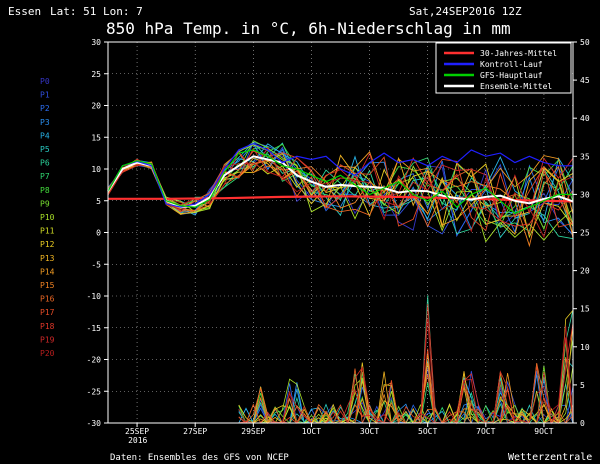 This screenshot has height=464, width=600. I want to click on right-tick-label: 0, so click(582, 423).